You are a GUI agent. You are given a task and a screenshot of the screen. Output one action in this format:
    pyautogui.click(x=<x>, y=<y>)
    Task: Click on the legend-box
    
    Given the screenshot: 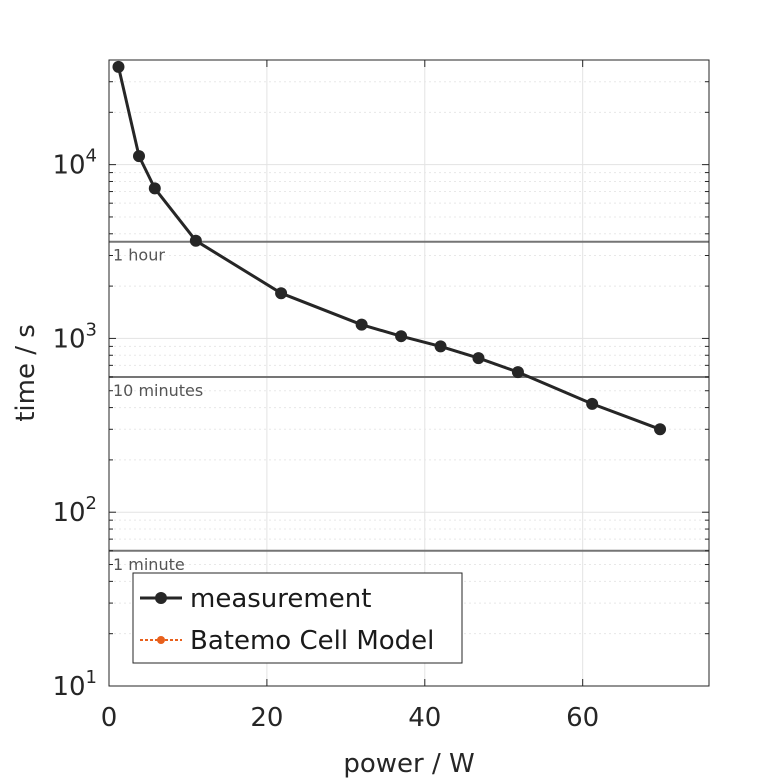 What is the action you would take?
    pyautogui.click(x=297, y=618)
    